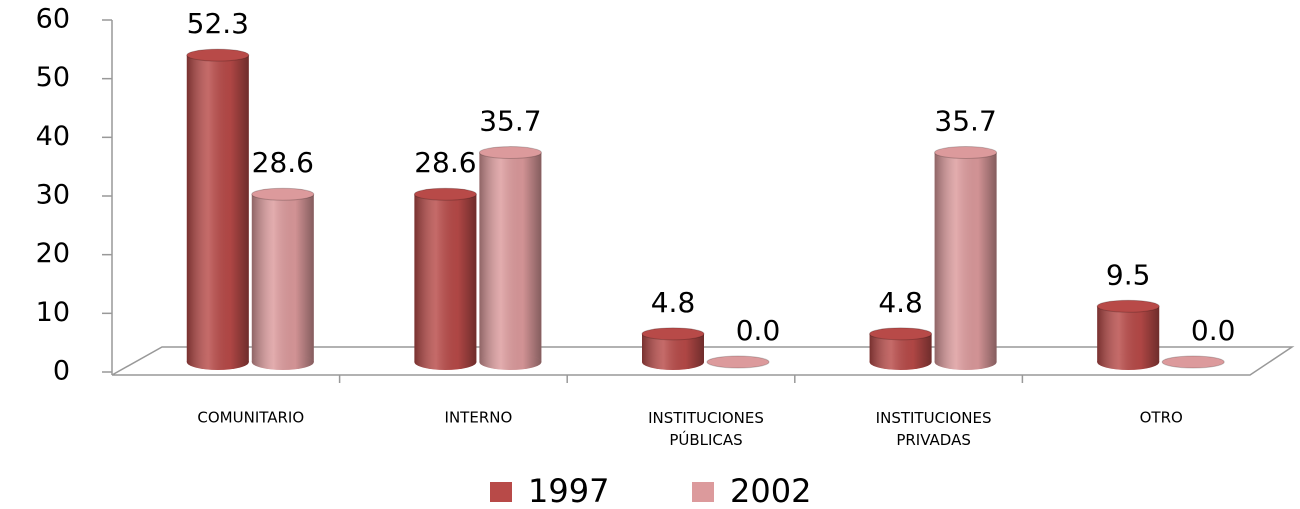 This screenshot has width=1300, height=509. Describe the element at coordinates (53, 136) in the screenshot. I see `y-tick-label: 40` at that location.